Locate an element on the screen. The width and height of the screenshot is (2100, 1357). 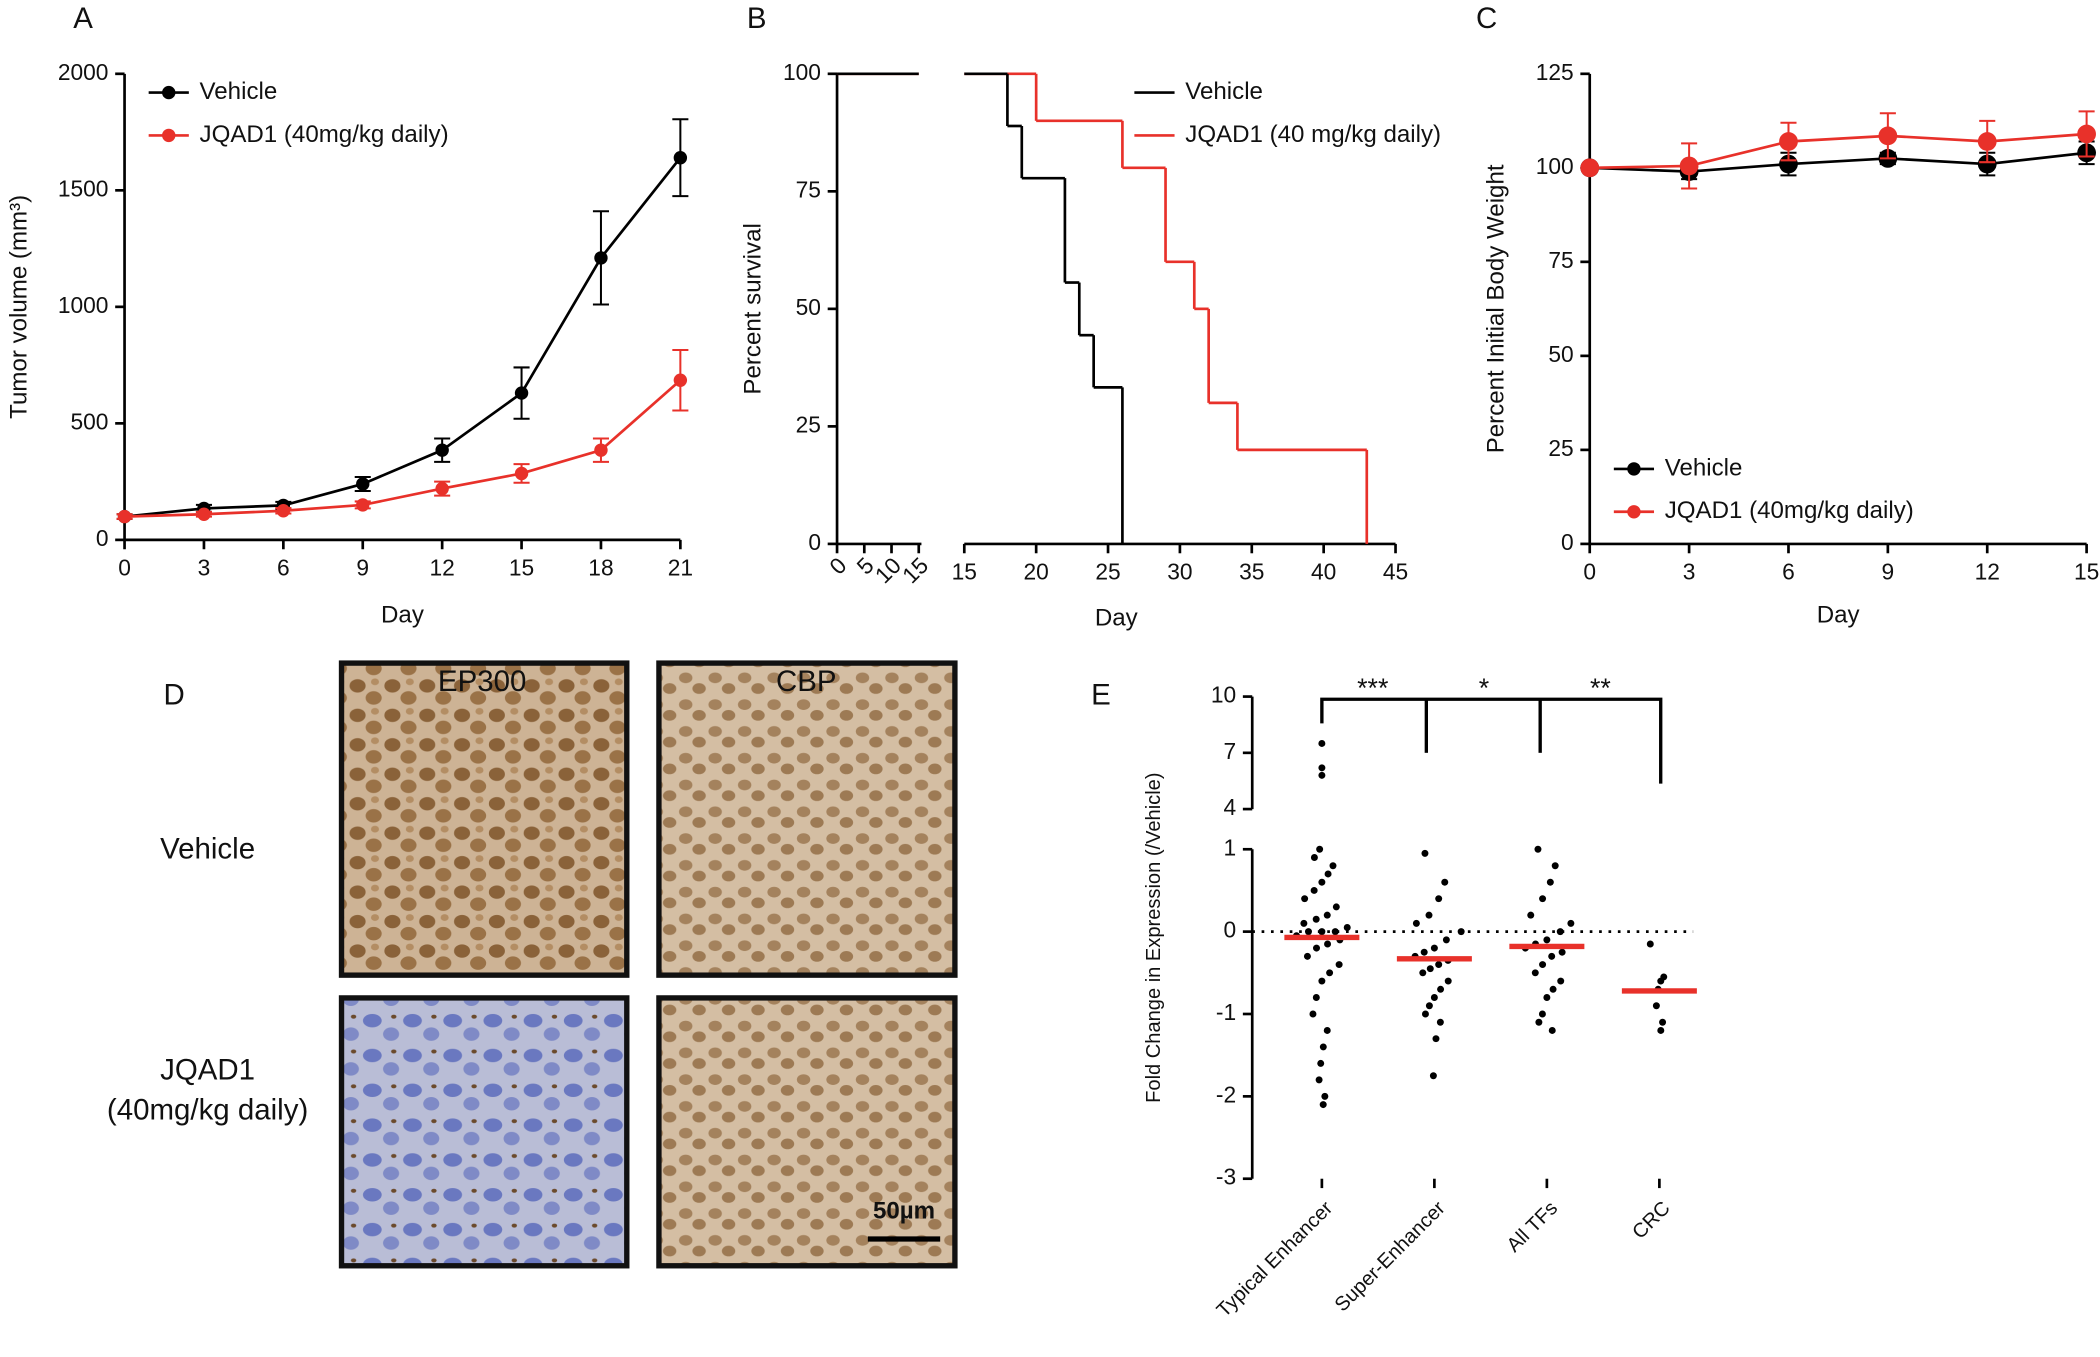
y-tick-label: 4 is located at coordinates (1230, 807).